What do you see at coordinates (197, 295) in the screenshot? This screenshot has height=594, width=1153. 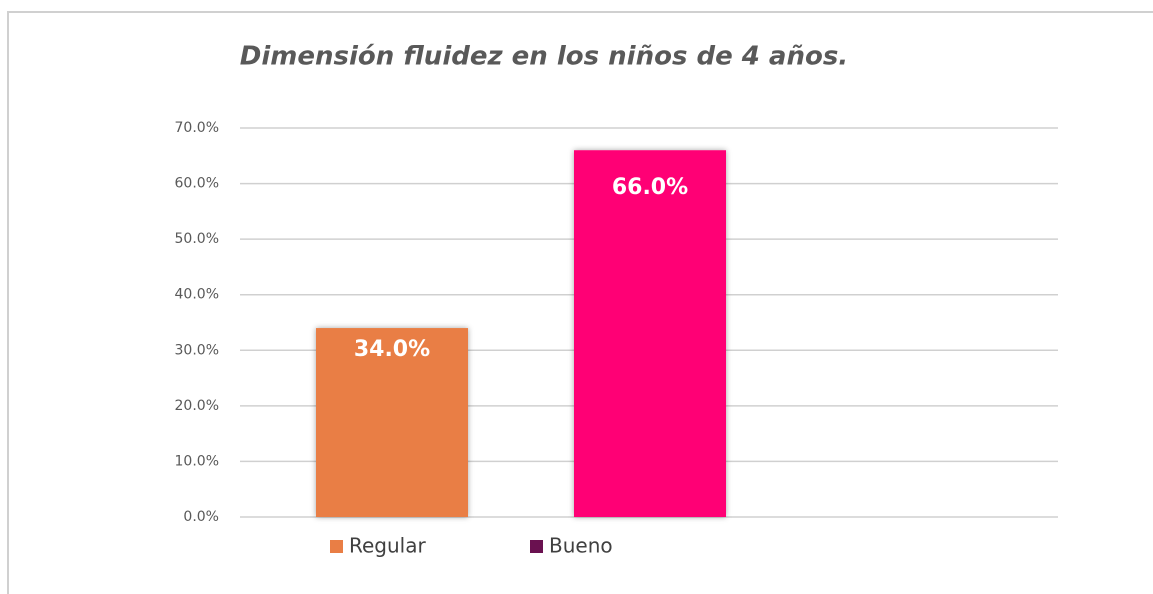 I see `y-tick-label: 40.0%` at bounding box center [197, 295].